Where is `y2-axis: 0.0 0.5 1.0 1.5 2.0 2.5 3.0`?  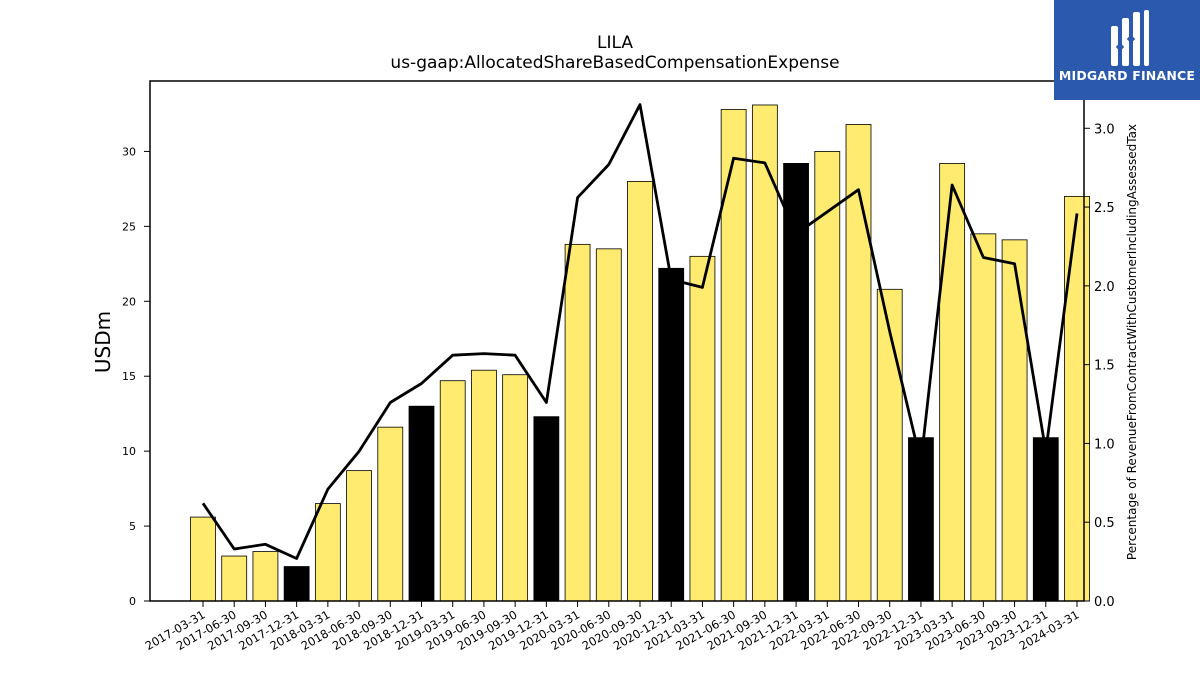
y2-axis: 0.0 0.5 1.0 1.5 2.0 2.5 3.0 is located at coordinates (1099, 366).